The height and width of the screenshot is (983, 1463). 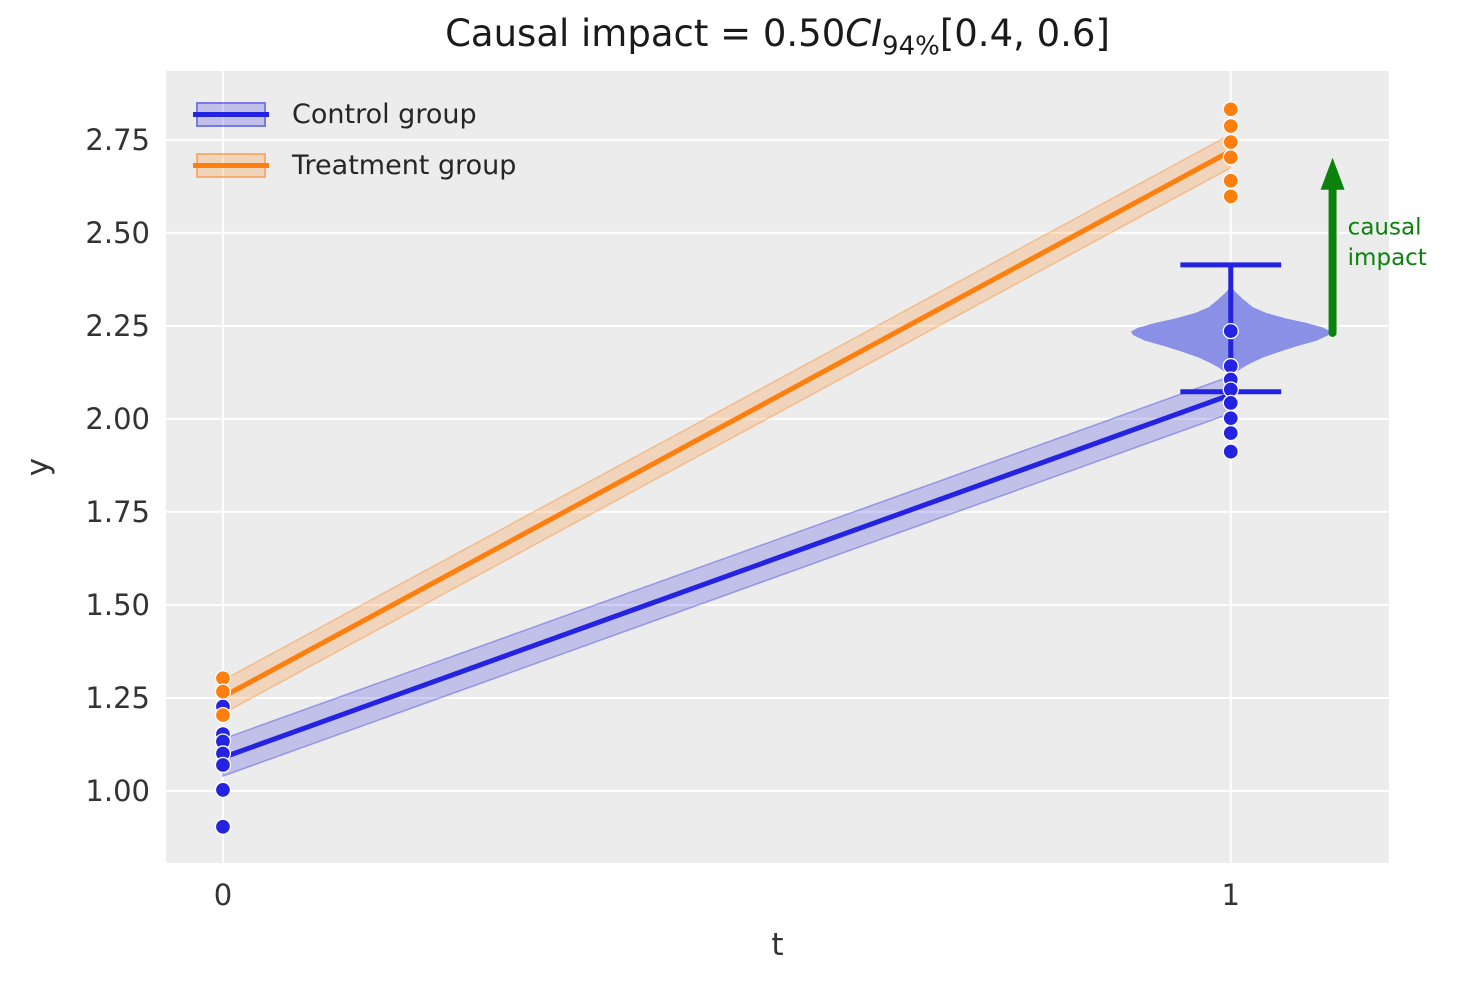 I want to click on y-tick-label: 2.50, so click(x=117, y=233).